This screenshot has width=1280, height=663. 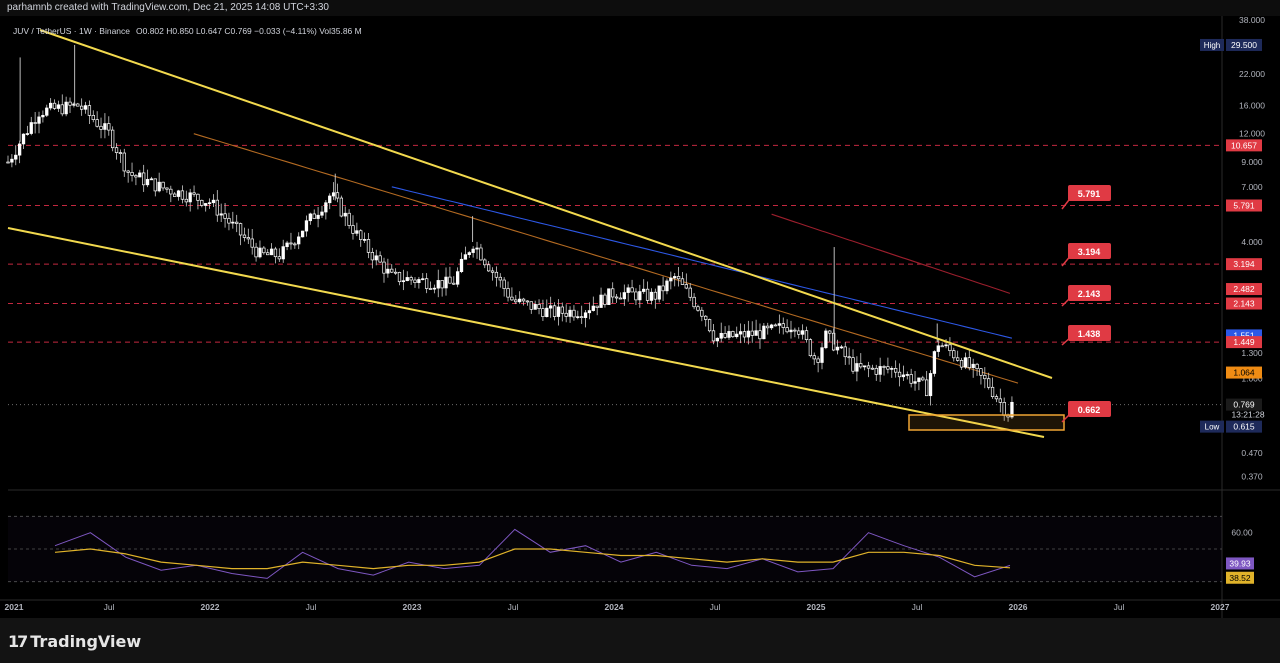 I want to click on y-tick-label: 7.000, so click(x=1252, y=187).